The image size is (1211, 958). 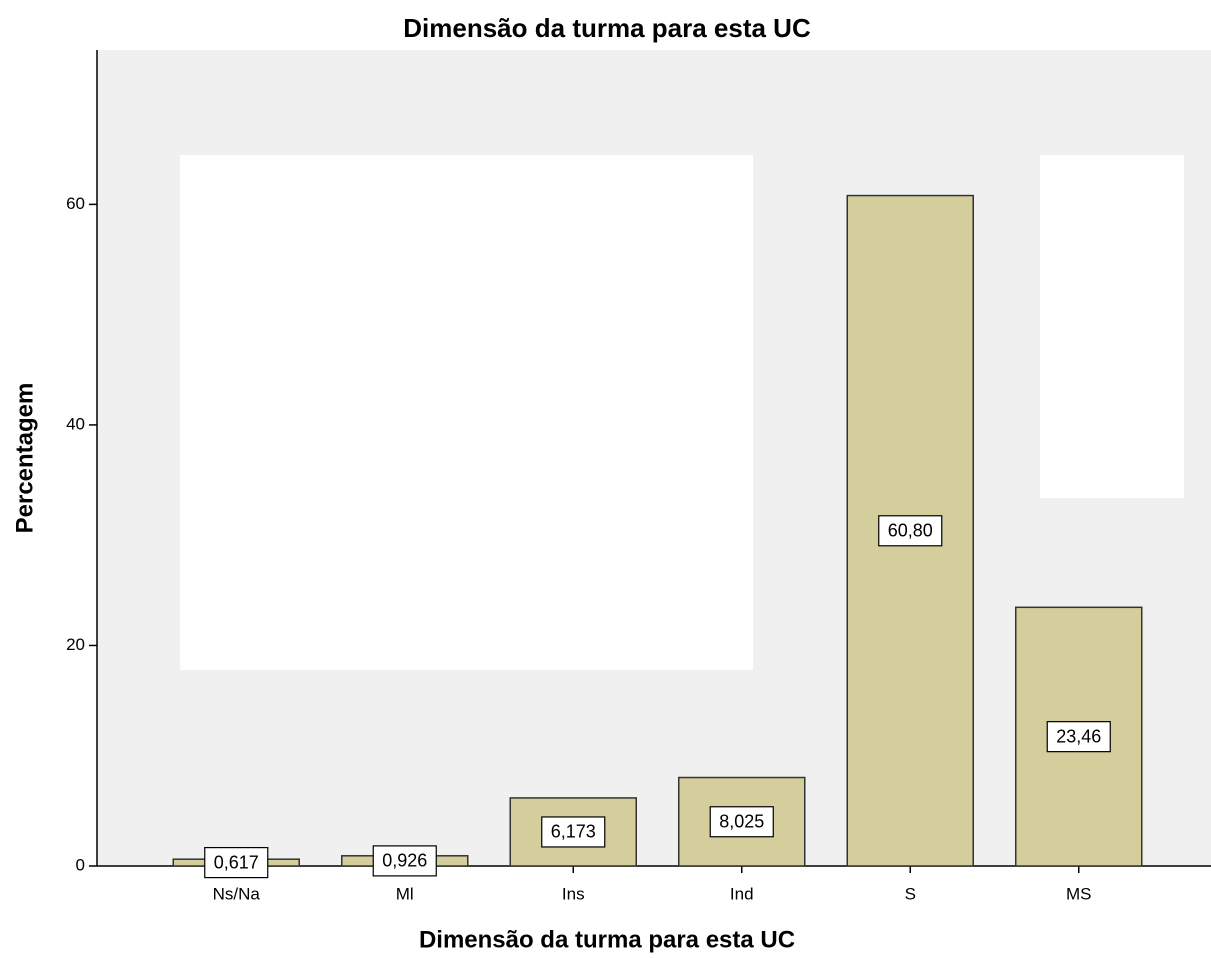 I want to click on x-tick-label: MS, so click(x=1079, y=893).